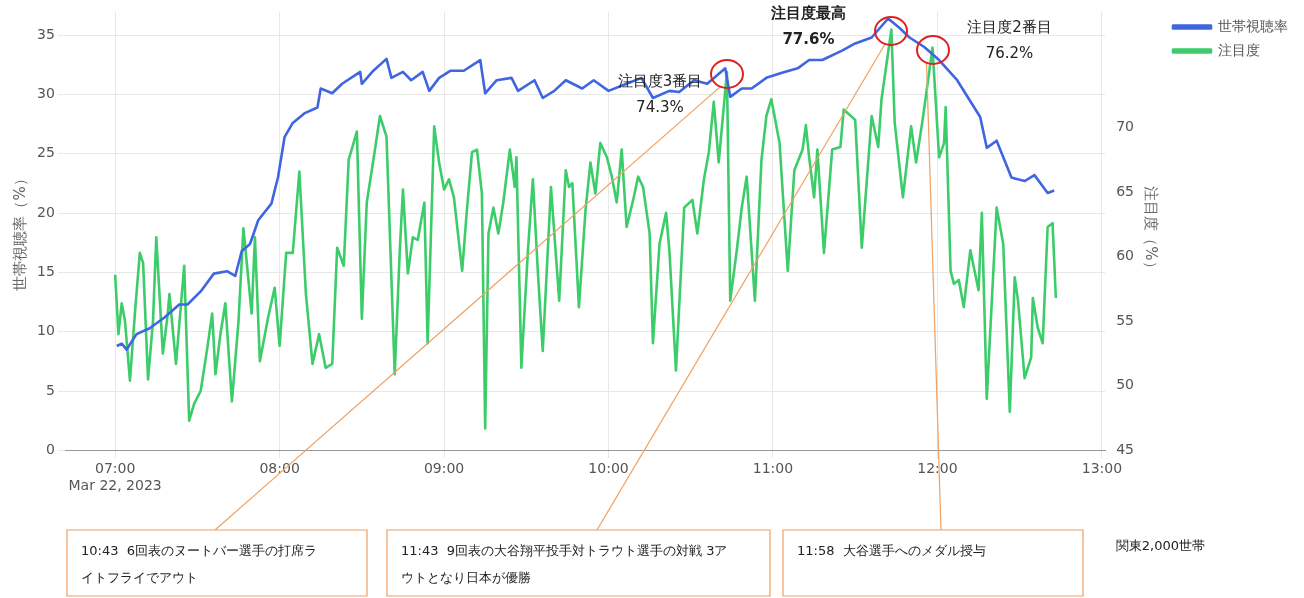 This screenshot has width=1304, height=598. Describe the element at coordinates (115, 477) in the screenshot. I see `x-tick-label: 07:00 Mar 22, 2023` at that location.